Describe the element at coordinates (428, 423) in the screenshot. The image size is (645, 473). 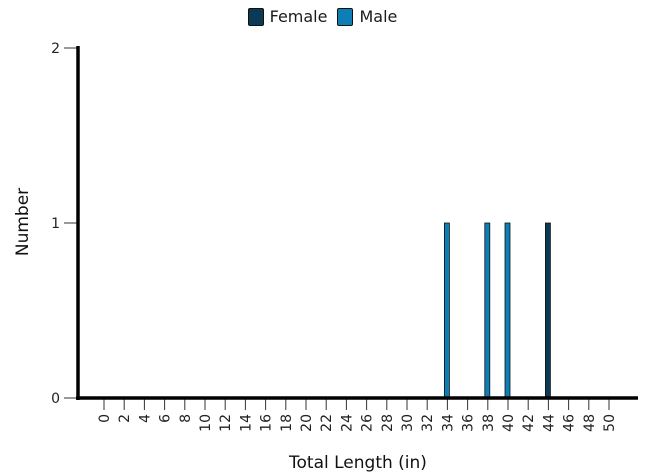
I see `x-tick-label-16: 32` at that location.